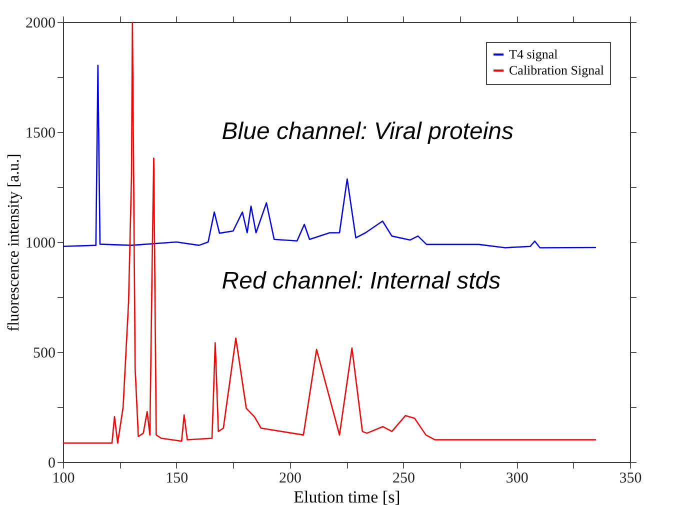 This screenshot has height=505, width=685. I want to click on legend-label: T4 signal, so click(533, 54).